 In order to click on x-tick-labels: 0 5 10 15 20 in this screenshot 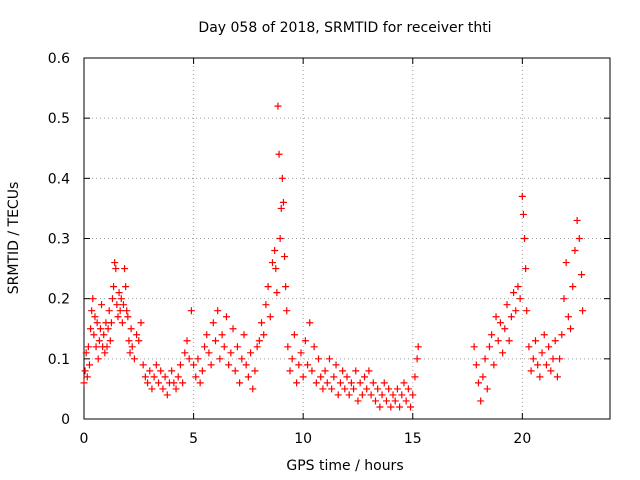, I will do `click(306, 439)`.